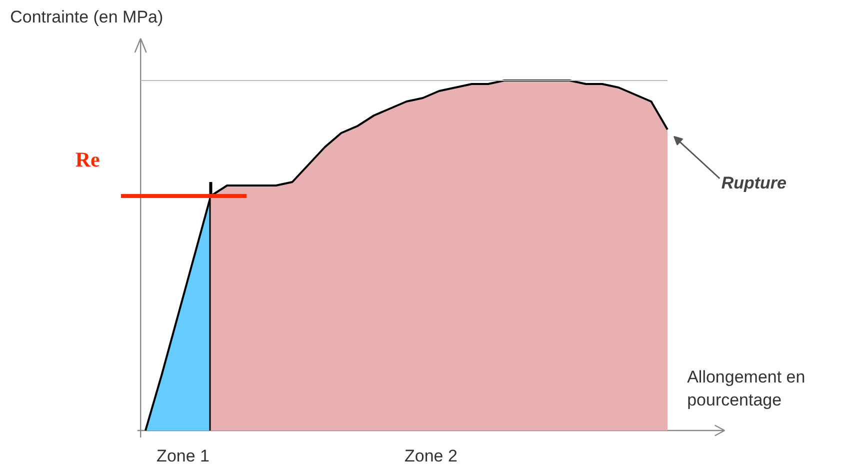 This screenshot has width=859, height=468. Describe the element at coordinates (183, 456) in the screenshot. I see `text: Zone 1` at that location.